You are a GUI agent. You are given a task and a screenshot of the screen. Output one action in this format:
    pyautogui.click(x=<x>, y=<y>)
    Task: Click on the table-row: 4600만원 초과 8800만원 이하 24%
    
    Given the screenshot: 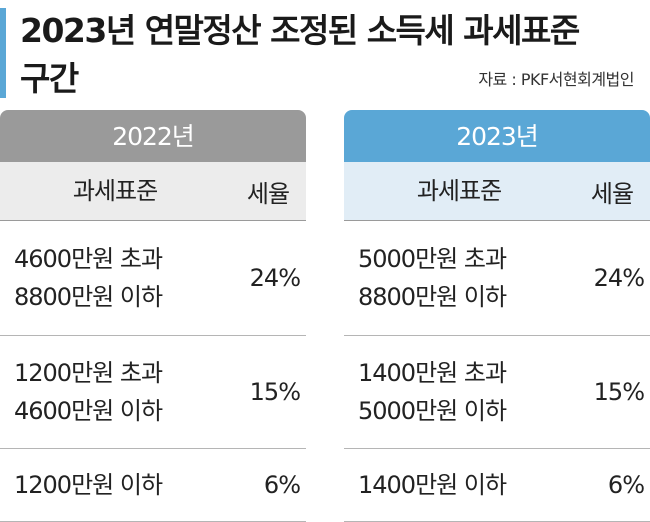 What is the action you would take?
    pyautogui.click(x=153, y=278)
    